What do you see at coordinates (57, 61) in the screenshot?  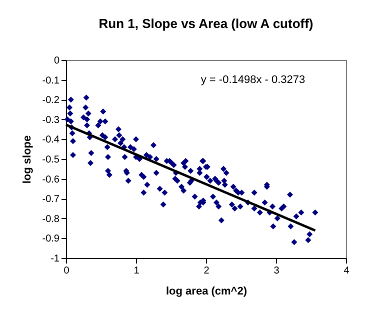 I see `y-tick-label: 0` at bounding box center [57, 61].